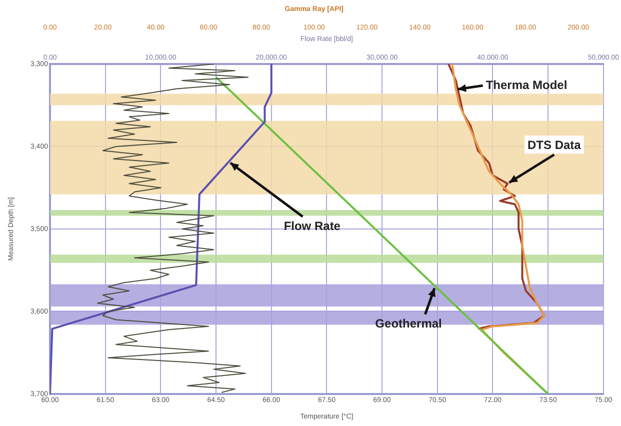  I want to click on text: DTS Data, so click(555, 145).